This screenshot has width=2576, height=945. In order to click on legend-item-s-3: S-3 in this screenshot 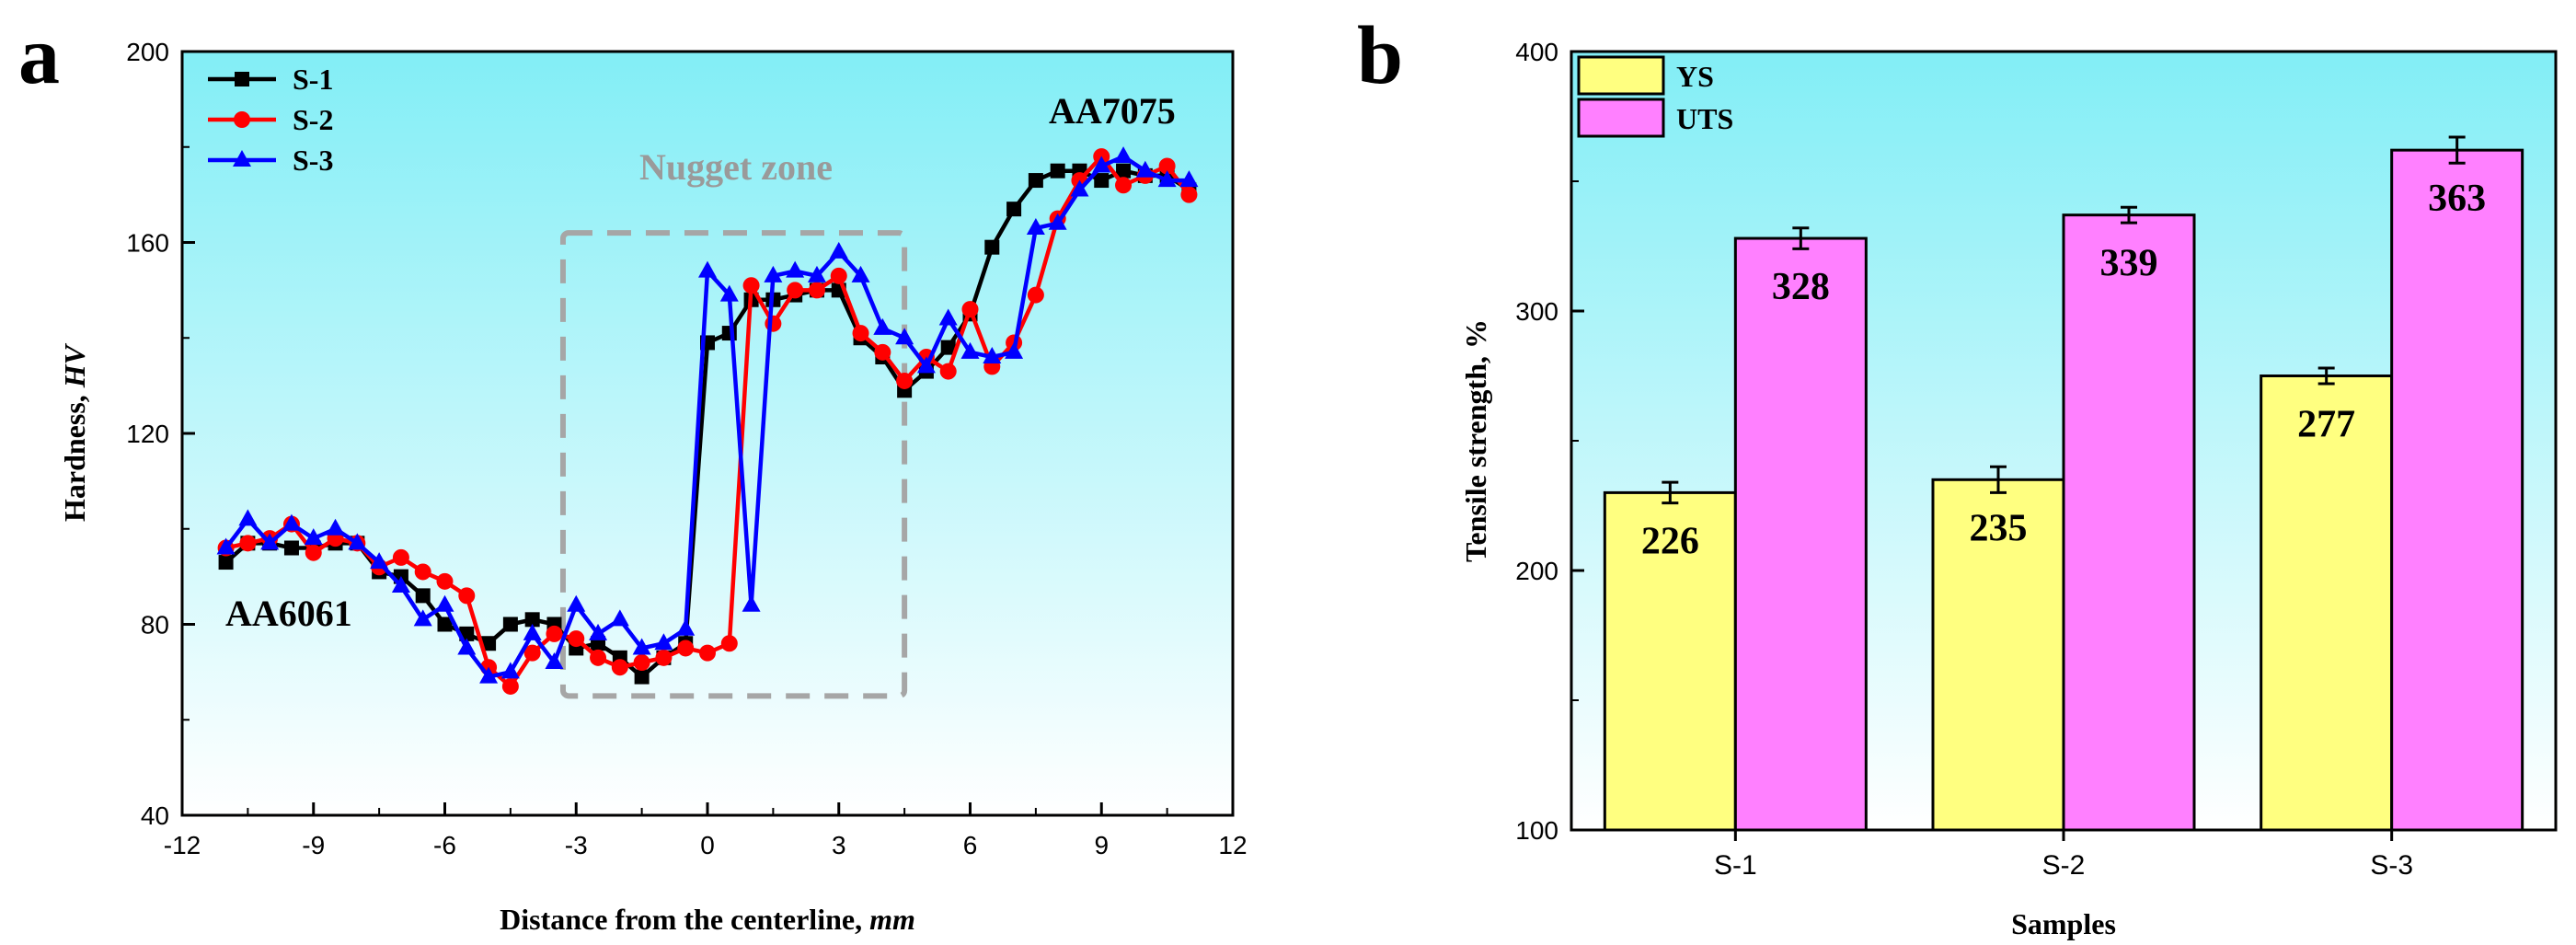, I will do `click(270, 160)`.